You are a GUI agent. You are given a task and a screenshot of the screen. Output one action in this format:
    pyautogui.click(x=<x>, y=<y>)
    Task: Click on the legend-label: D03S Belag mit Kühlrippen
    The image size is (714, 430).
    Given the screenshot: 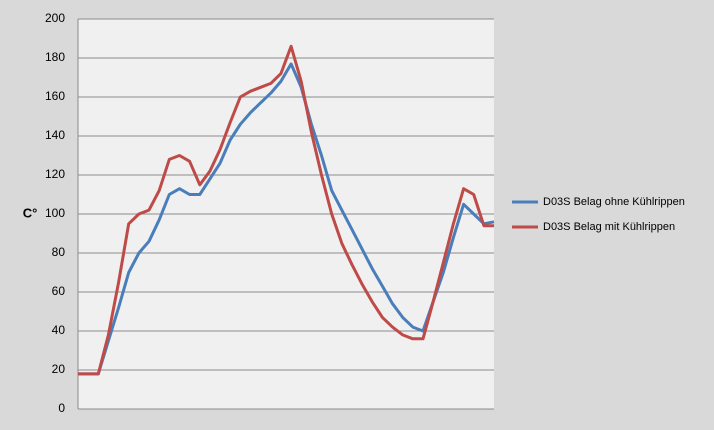 What is the action you would take?
    pyautogui.click(x=609, y=227)
    